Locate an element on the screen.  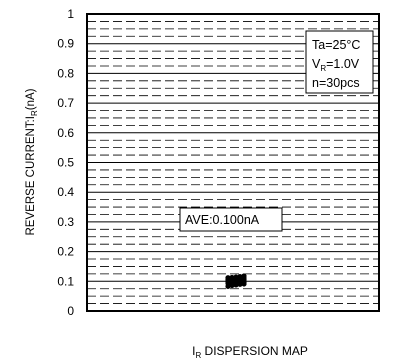
condition-vr: VR=1.0V is located at coordinates (336, 65).